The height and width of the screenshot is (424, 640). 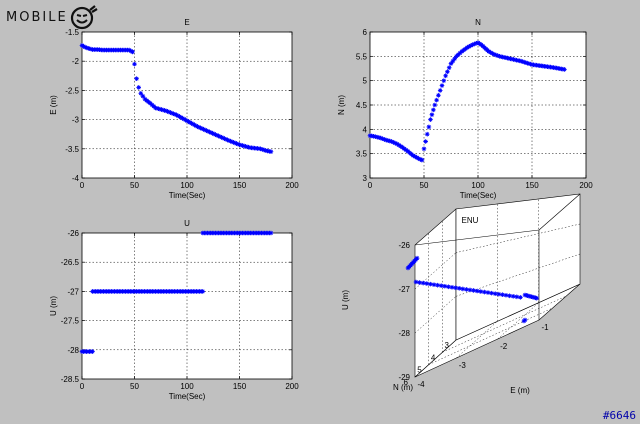 What do you see at coordinates (76, 178) in the screenshot?
I see `y-tick-label: -4` at bounding box center [76, 178].